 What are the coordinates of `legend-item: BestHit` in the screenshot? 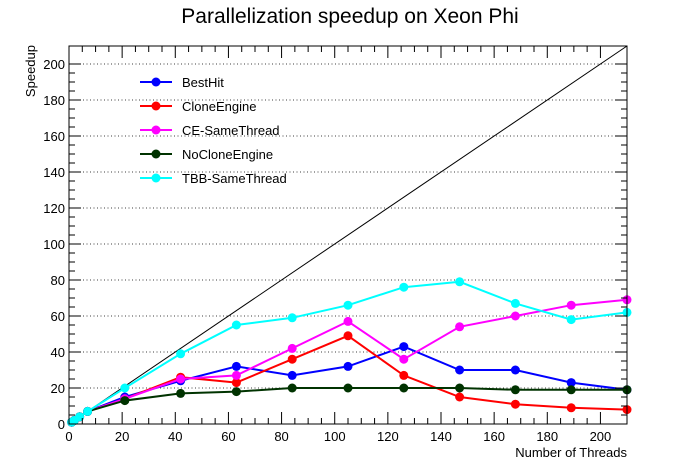 It's located at (182, 82).